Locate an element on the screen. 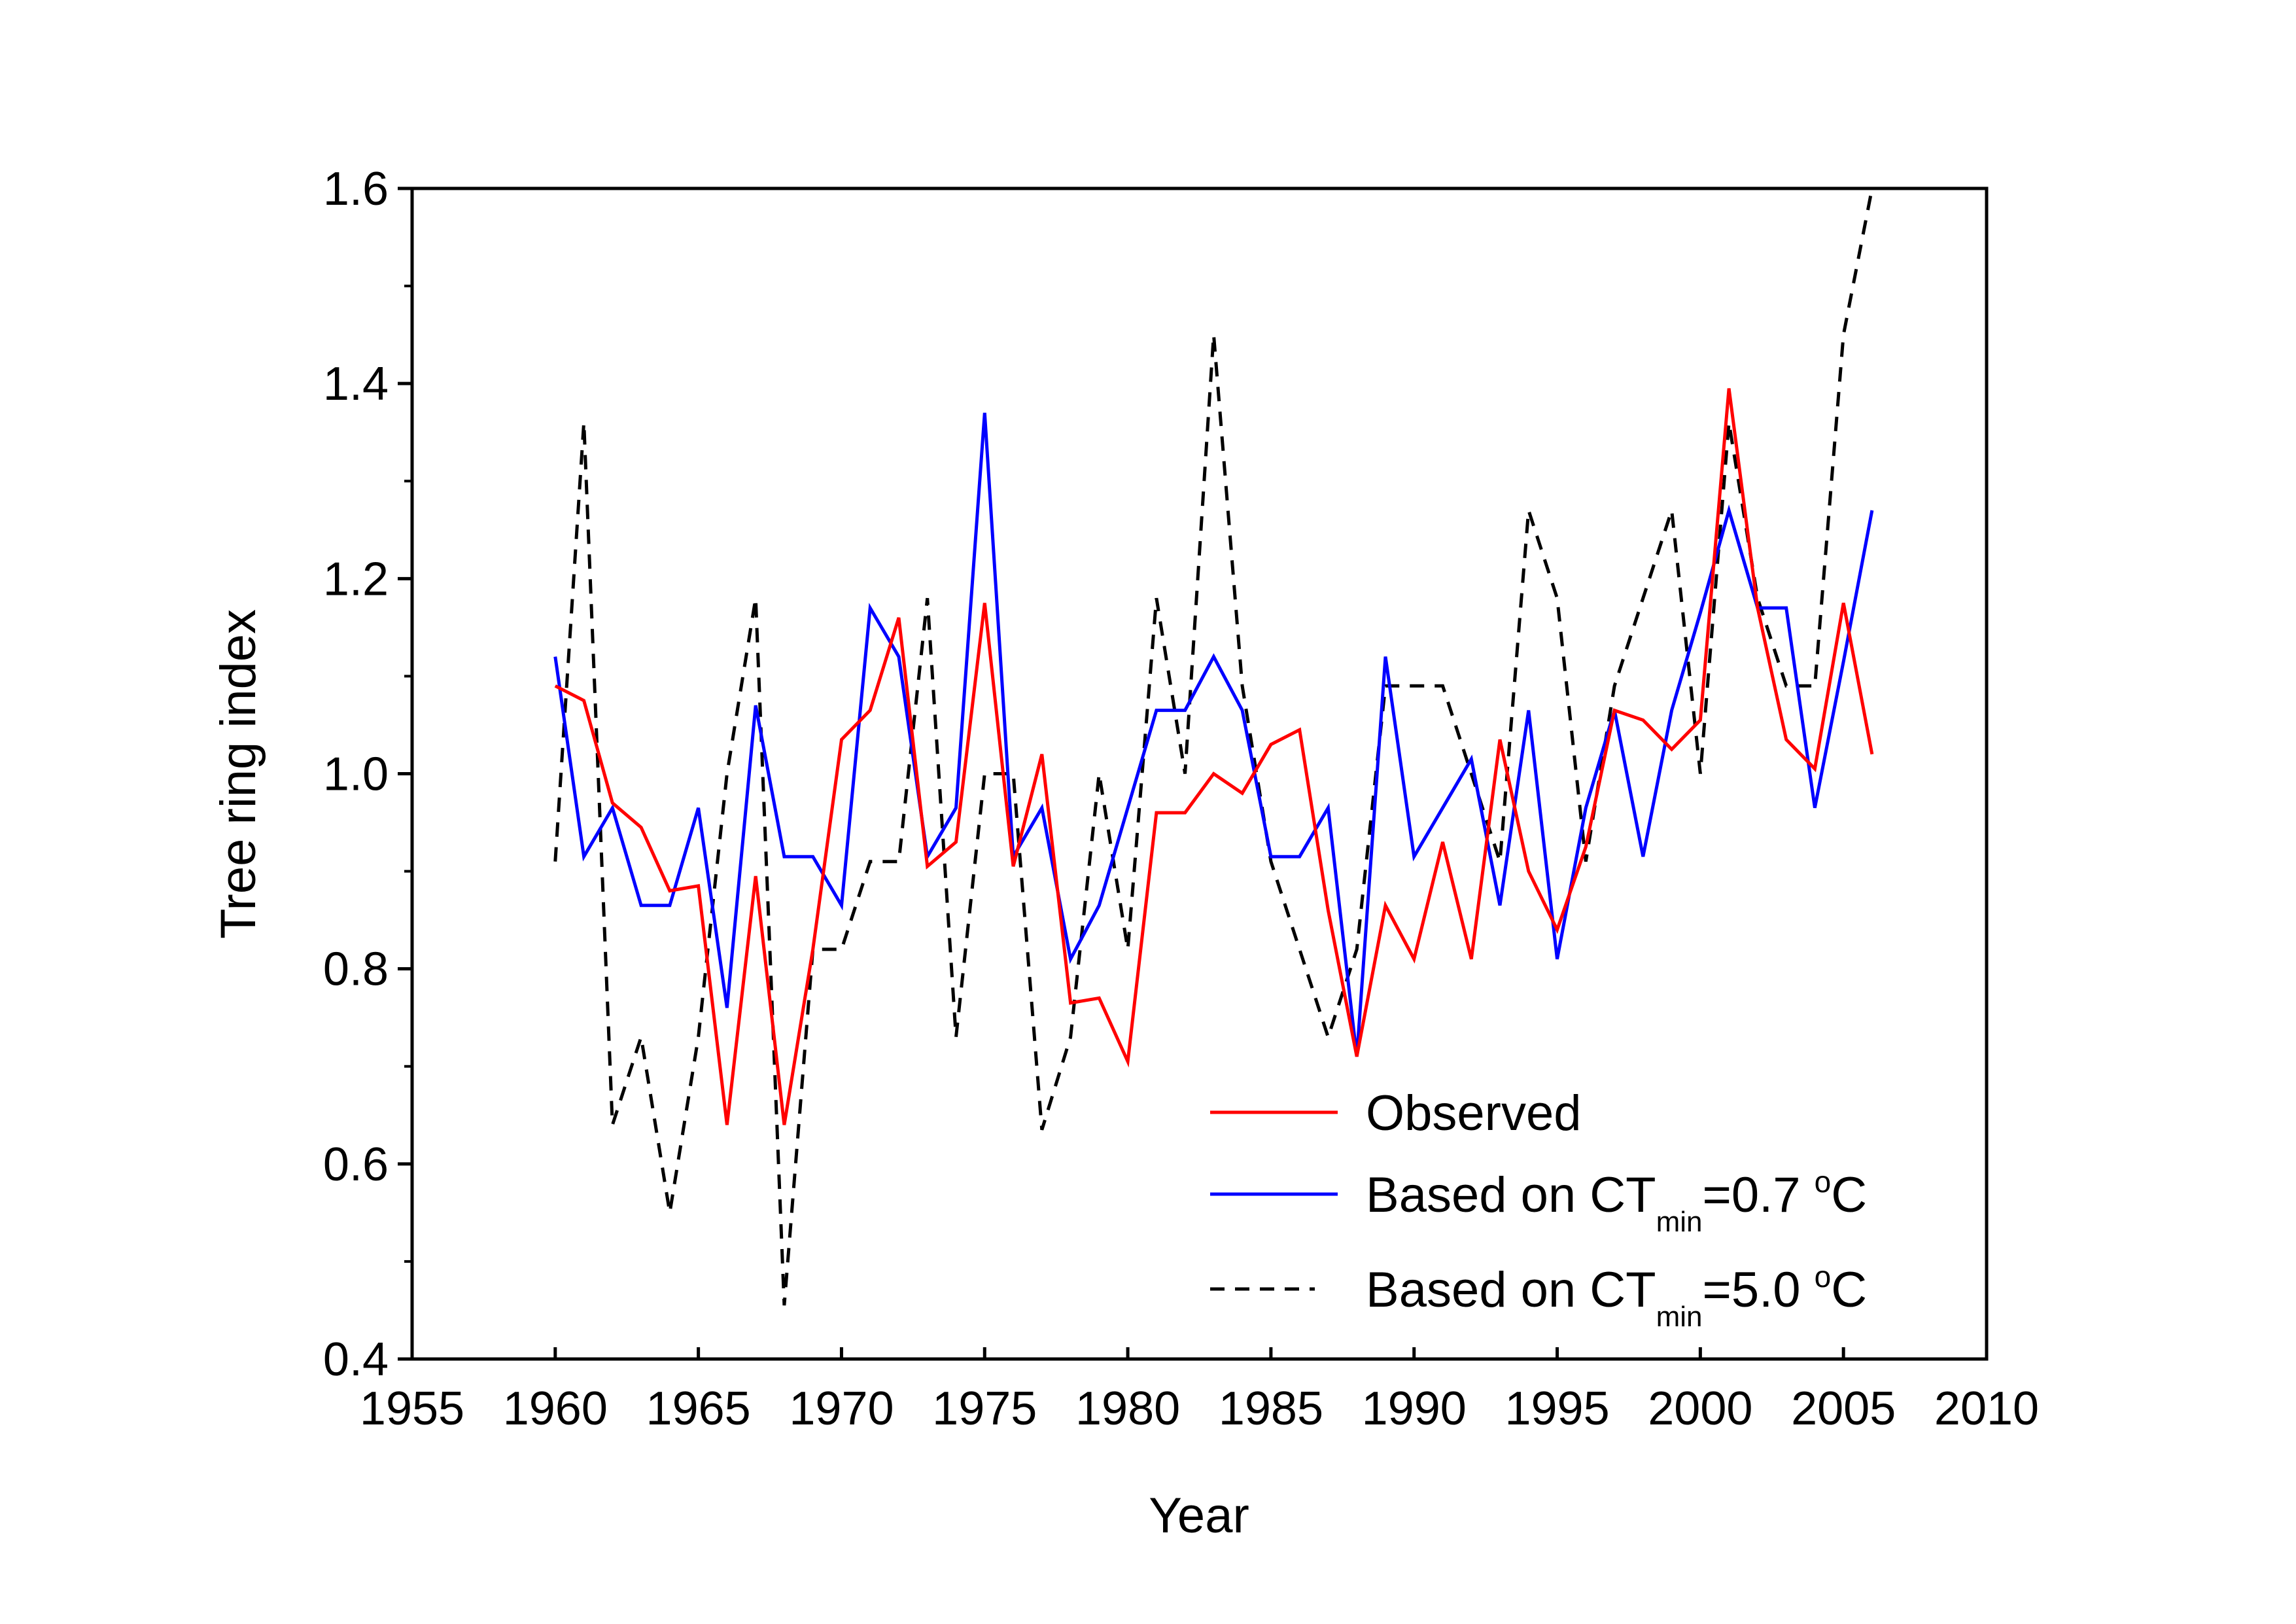 This screenshot has width=2296, height=1624. x-tick-label: 2000 is located at coordinates (1700, 1409).